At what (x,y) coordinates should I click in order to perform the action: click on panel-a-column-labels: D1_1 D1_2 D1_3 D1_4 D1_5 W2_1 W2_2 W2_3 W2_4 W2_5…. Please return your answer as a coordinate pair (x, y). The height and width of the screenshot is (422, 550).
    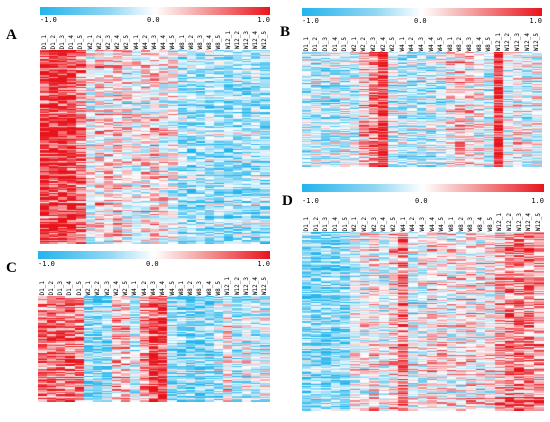
    Looking at the image, I should click on (155, 36).